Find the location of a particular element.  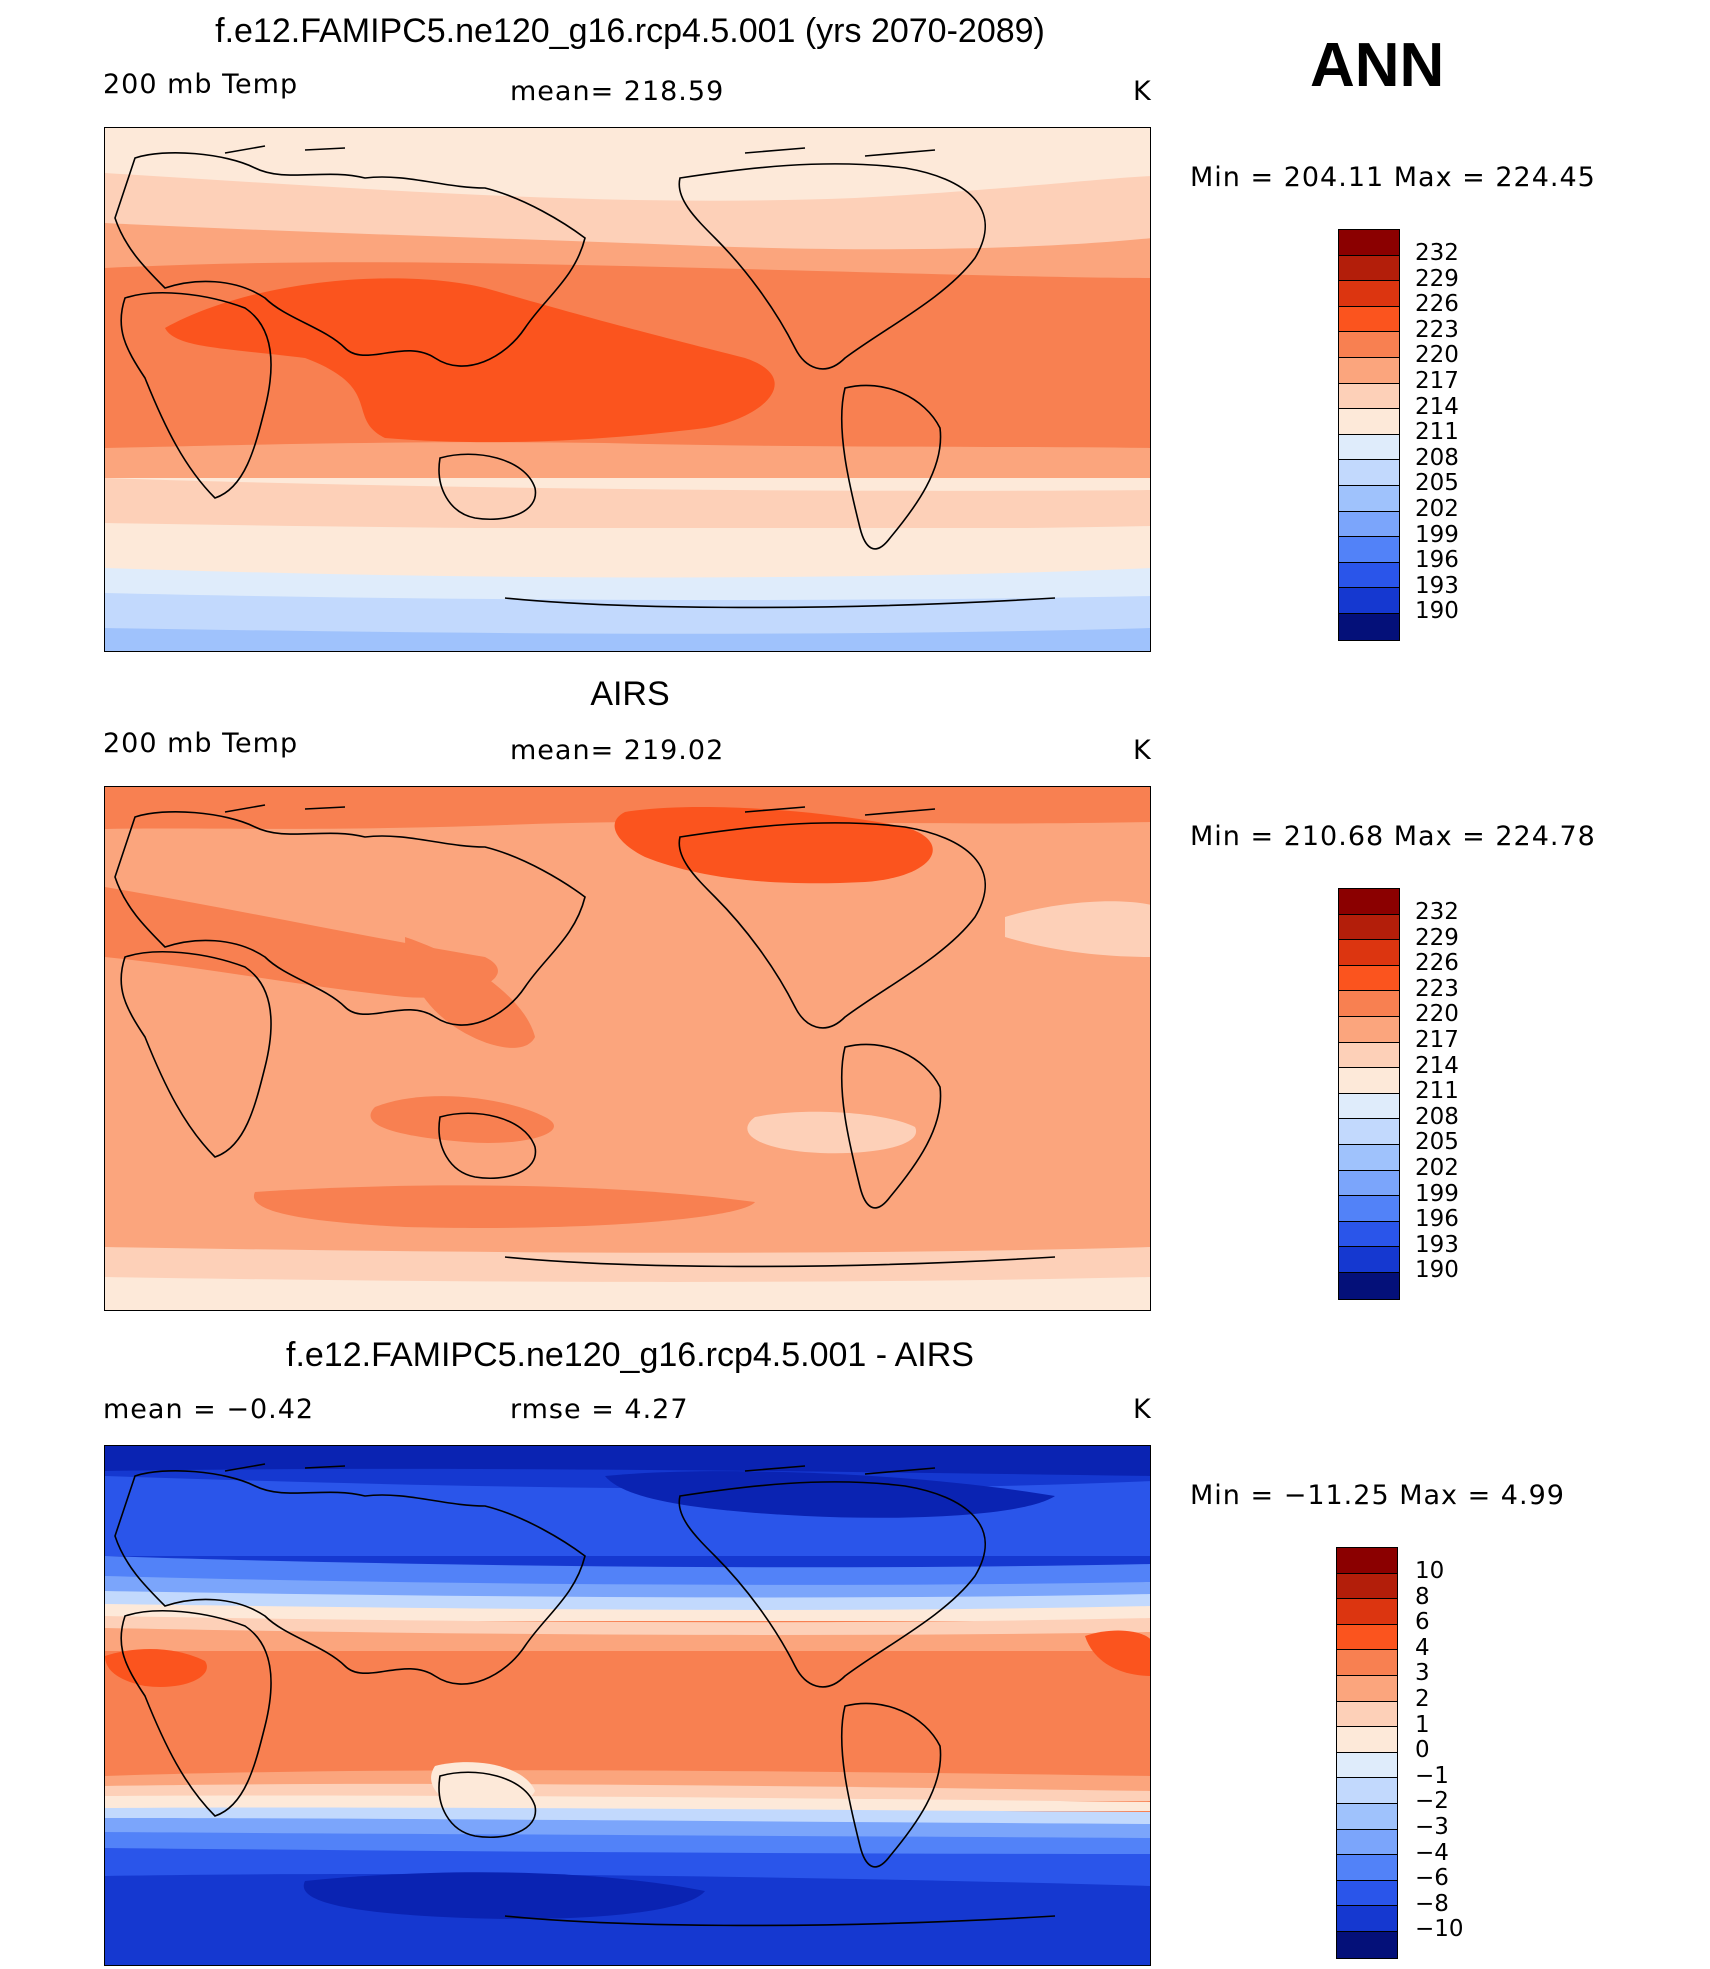

panel3-unit-label: K is located at coordinates (1142, 1409).